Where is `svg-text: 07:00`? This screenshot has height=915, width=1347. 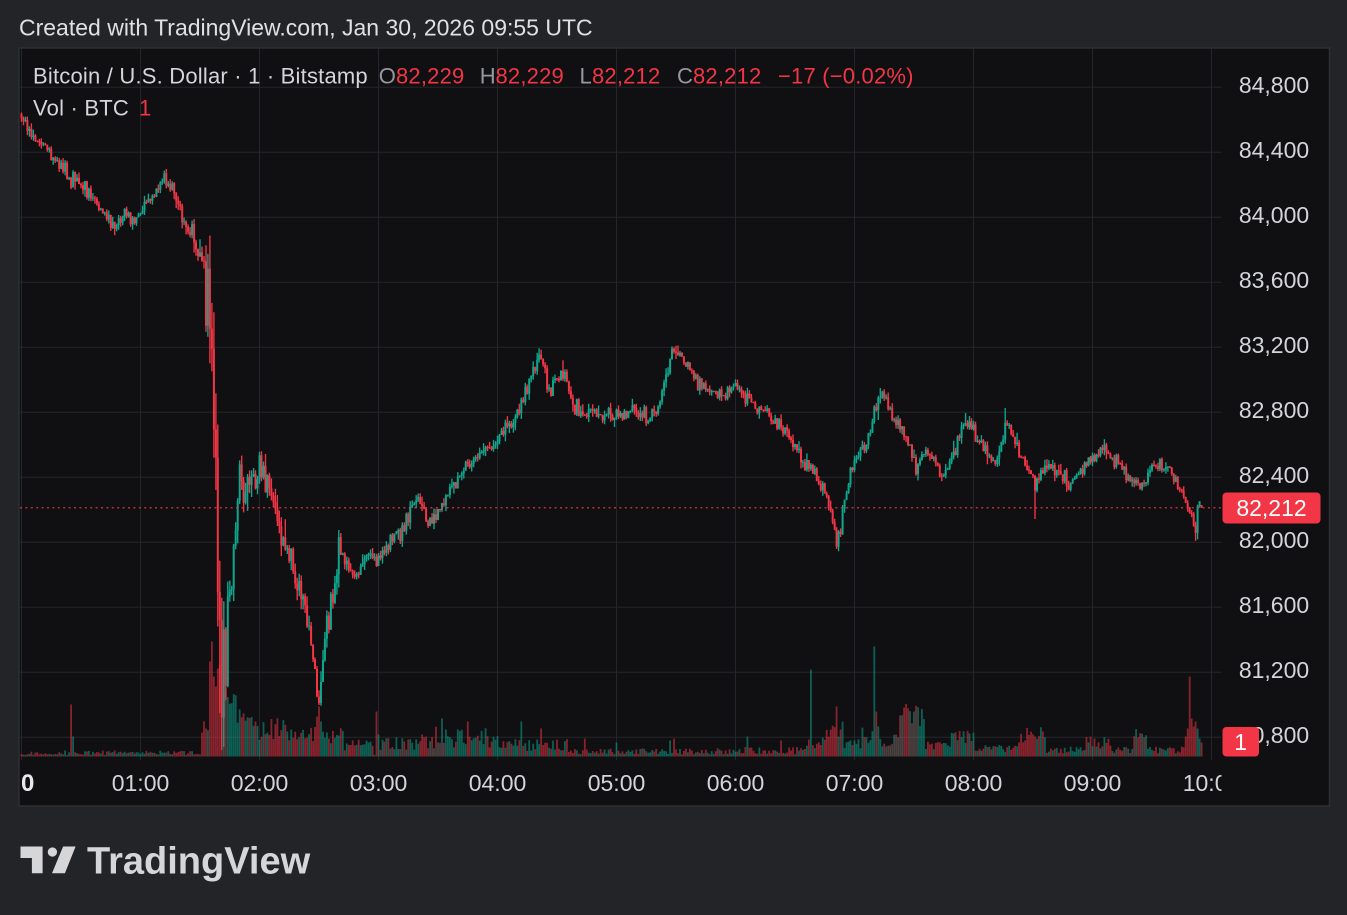 svg-text: 07:00 is located at coordinates (855, 783).